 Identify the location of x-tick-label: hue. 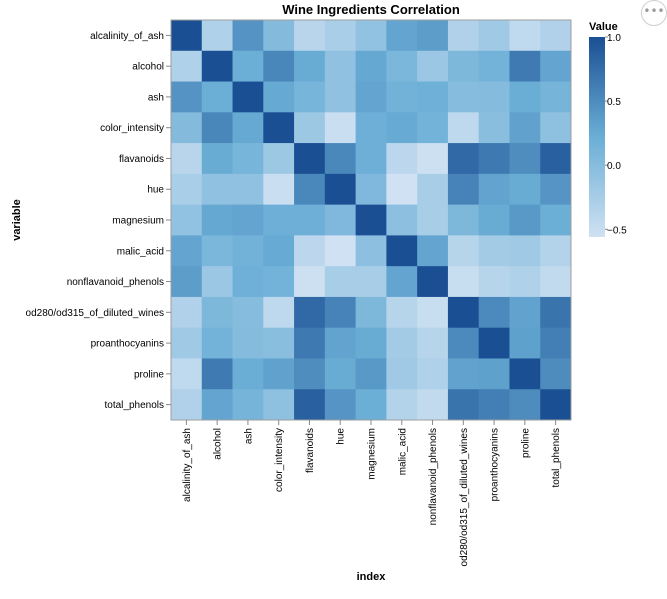
(341, 436).